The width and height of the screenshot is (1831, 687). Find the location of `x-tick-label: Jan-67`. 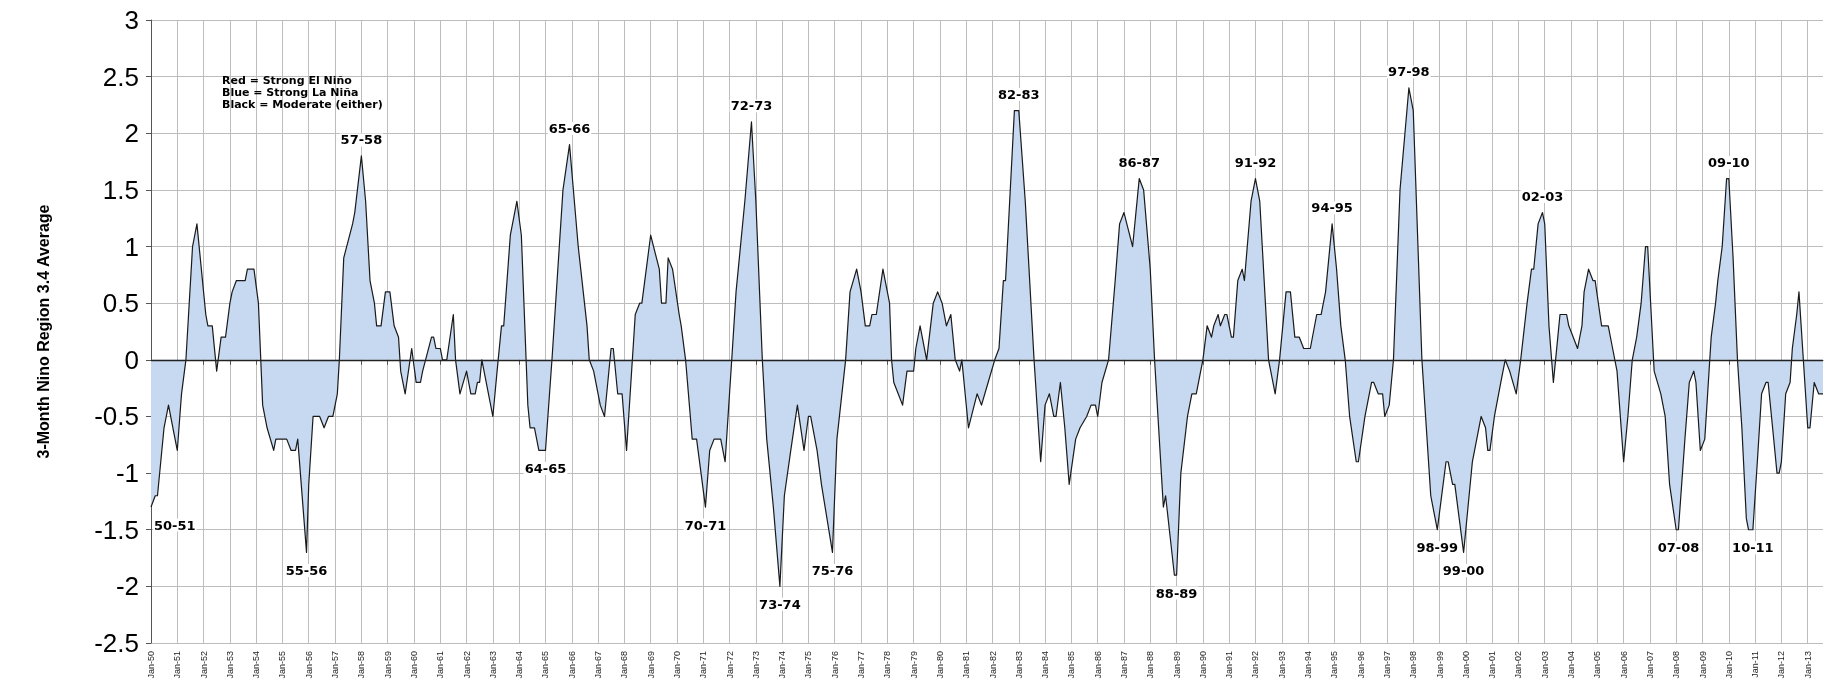

x-tick-label: Jan-67 is located at coordinates (598, 665).